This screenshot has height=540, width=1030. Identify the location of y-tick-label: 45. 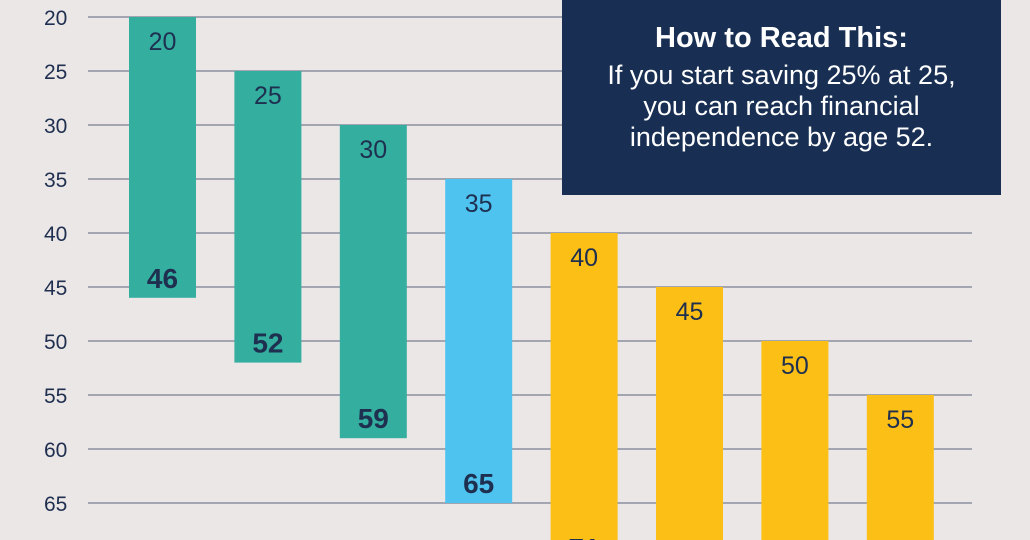
(55, 288).